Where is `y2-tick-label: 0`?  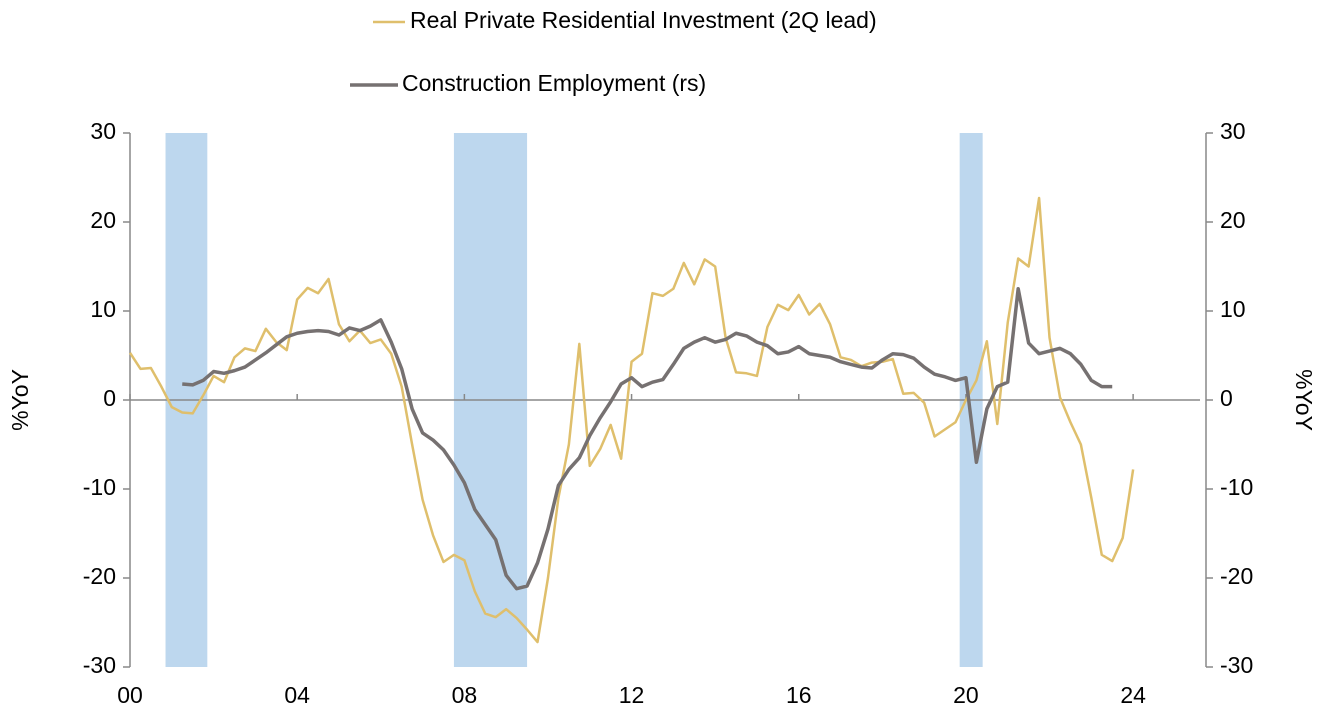 y2-tick-label: 0 is located at coordinates (1226, 398).